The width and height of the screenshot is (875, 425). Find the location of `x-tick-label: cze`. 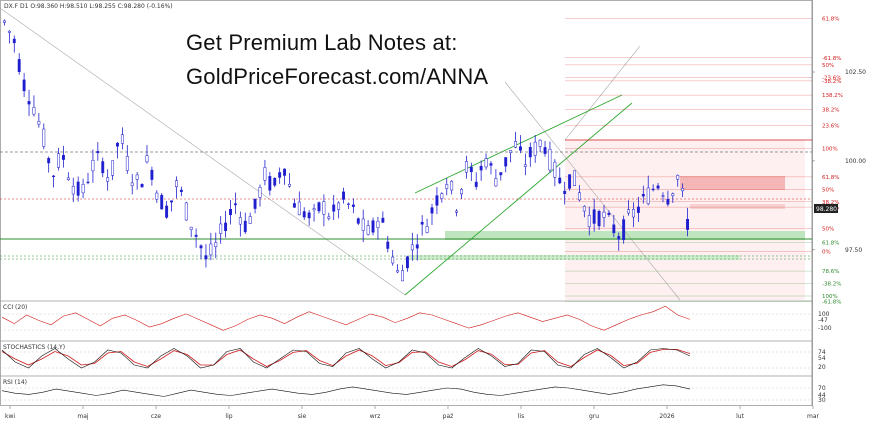

x-tick-label: cze is located at coordinates (156, 416).